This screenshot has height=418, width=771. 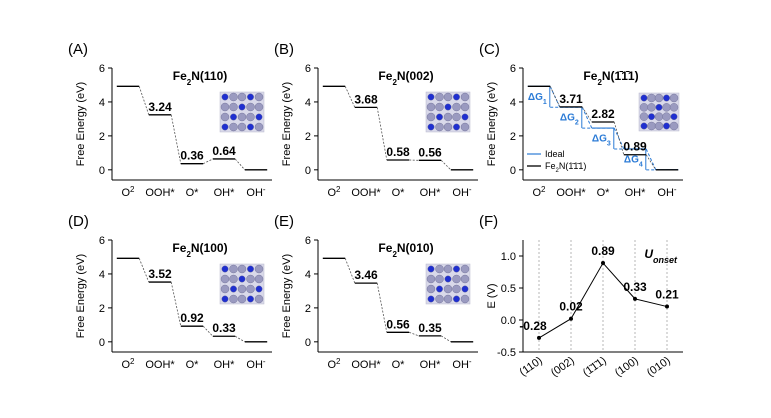 I want to click on y-tick-label: 0, so click(x=102, y=343).